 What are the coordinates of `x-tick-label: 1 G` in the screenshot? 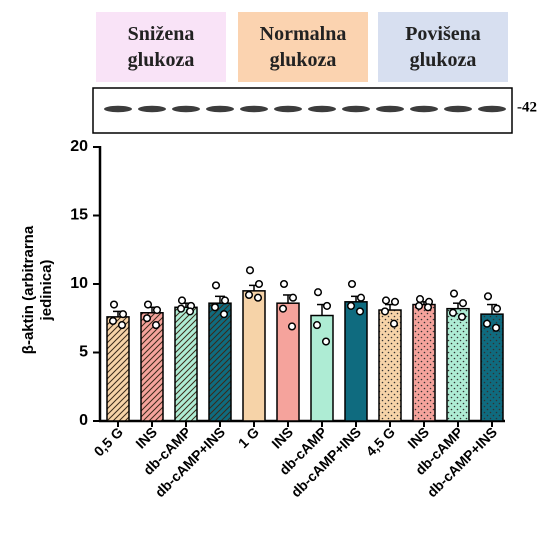 It's located at (248, 437).